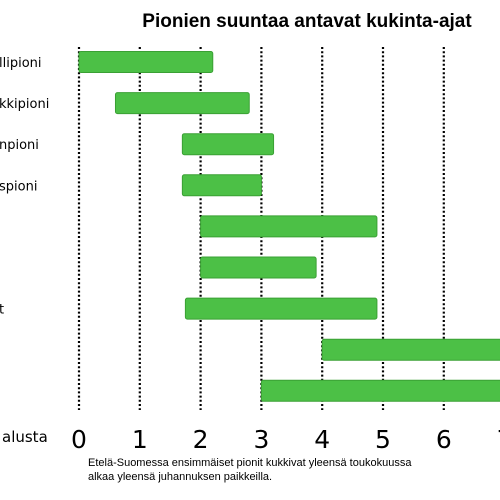 This screenshot has width=500, height=500. Describe the element at coordinates (322, 439) in the screenshot. I see `x-tick-label-4: 4` at that location.